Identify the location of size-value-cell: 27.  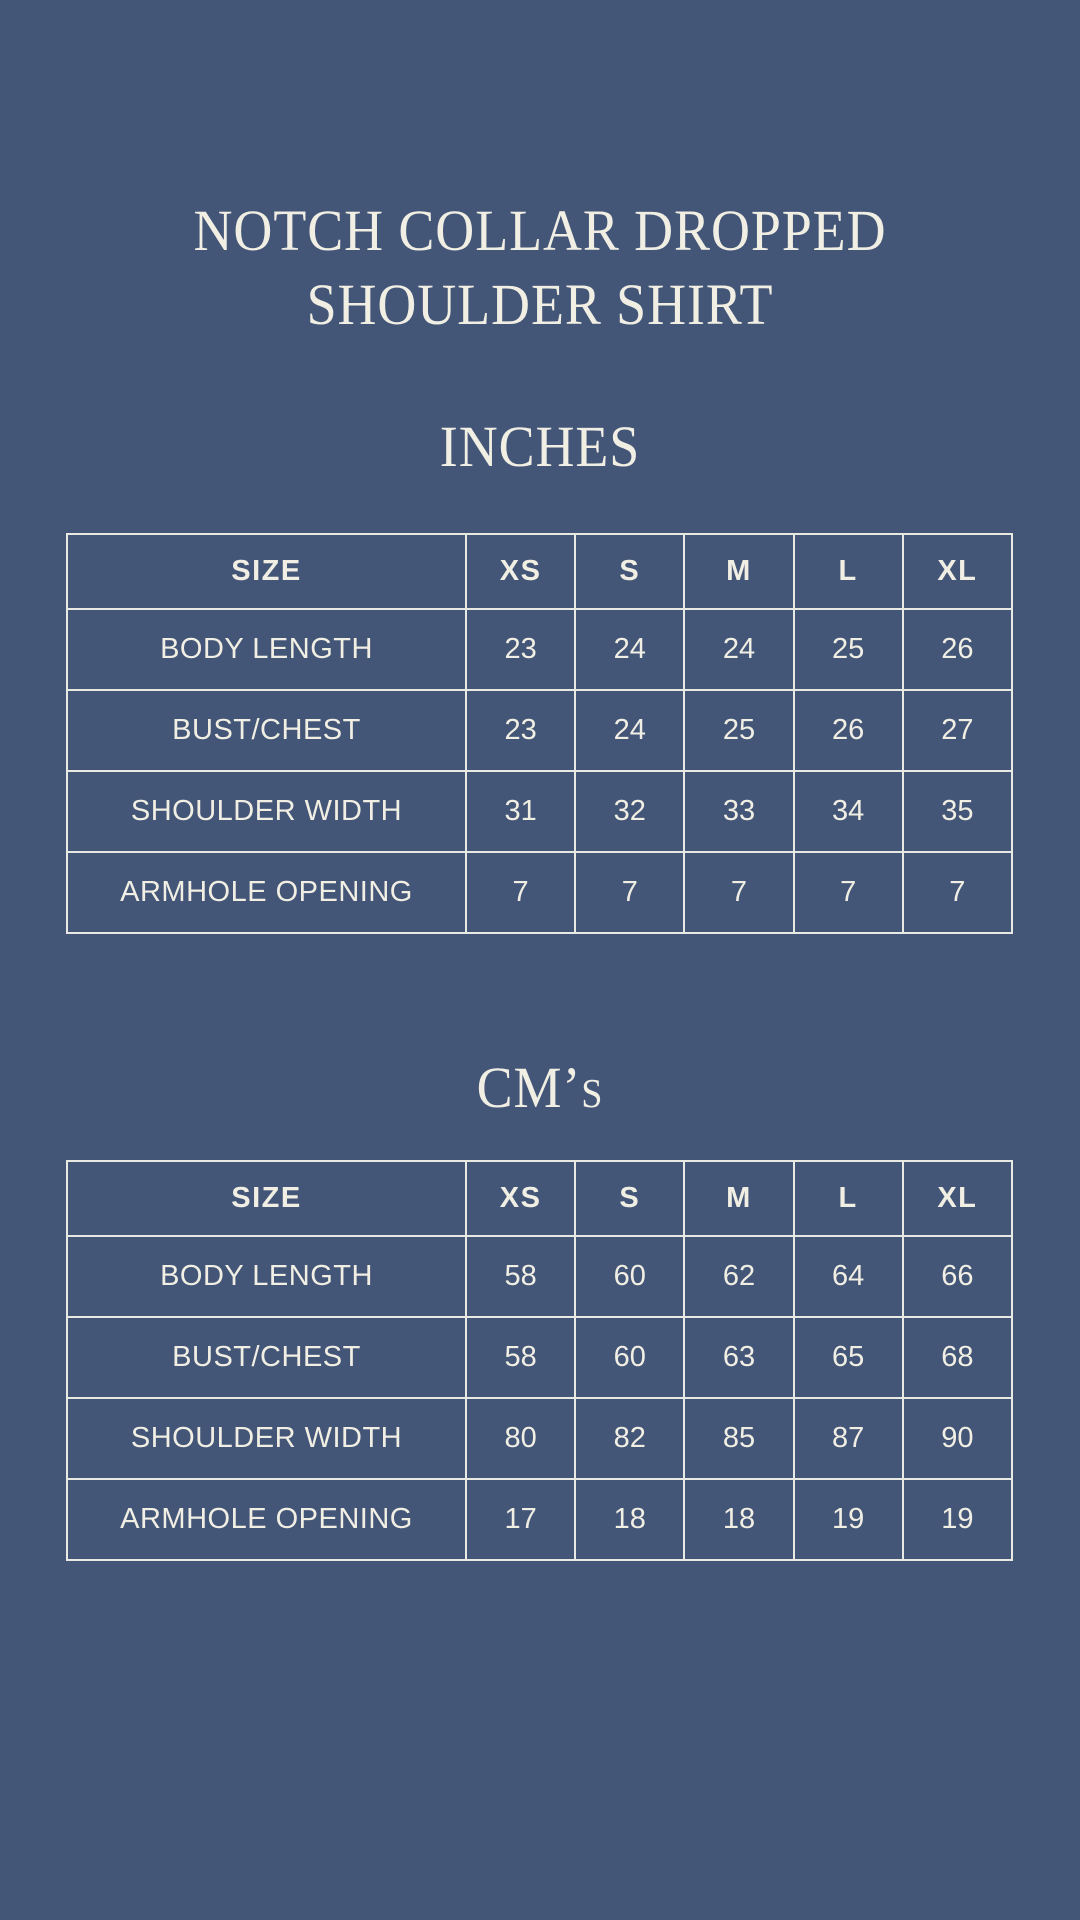
(957, 730).